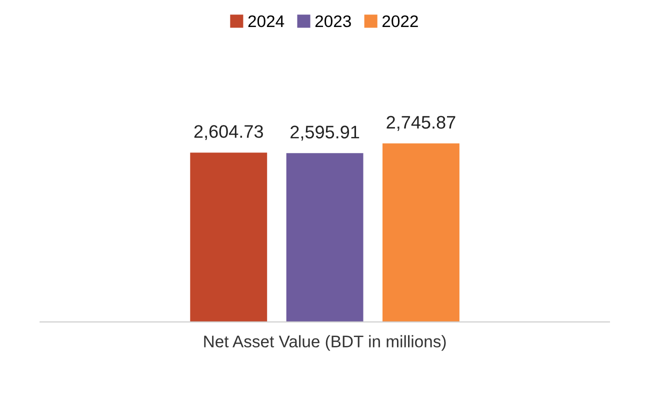 This screenshot has width=647, height=405. Describe the element at coordinates (333, 21) in the screenshot. I see `legend-label: 2023` at that location.